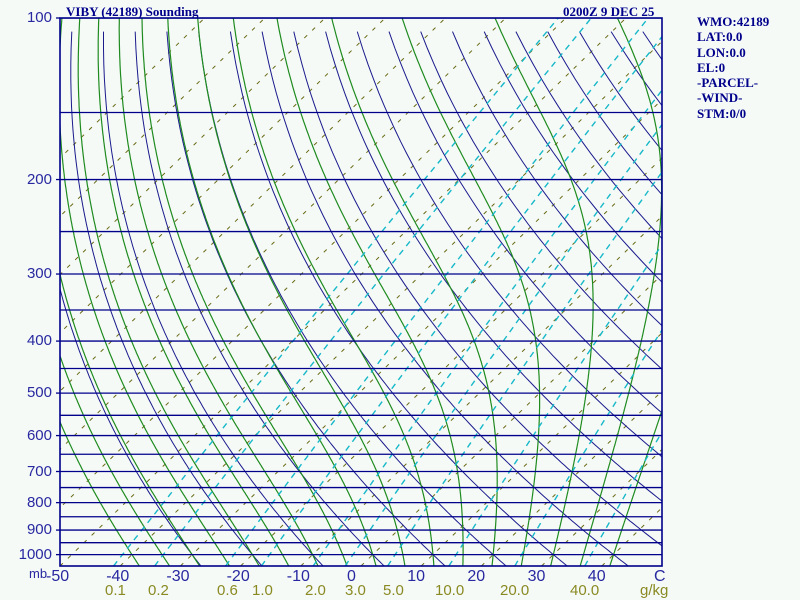  What do you see at coordinates (39, 530) in the screenshot?
I see `pressure-tick-label: 900` at bounding box center [39, 530].